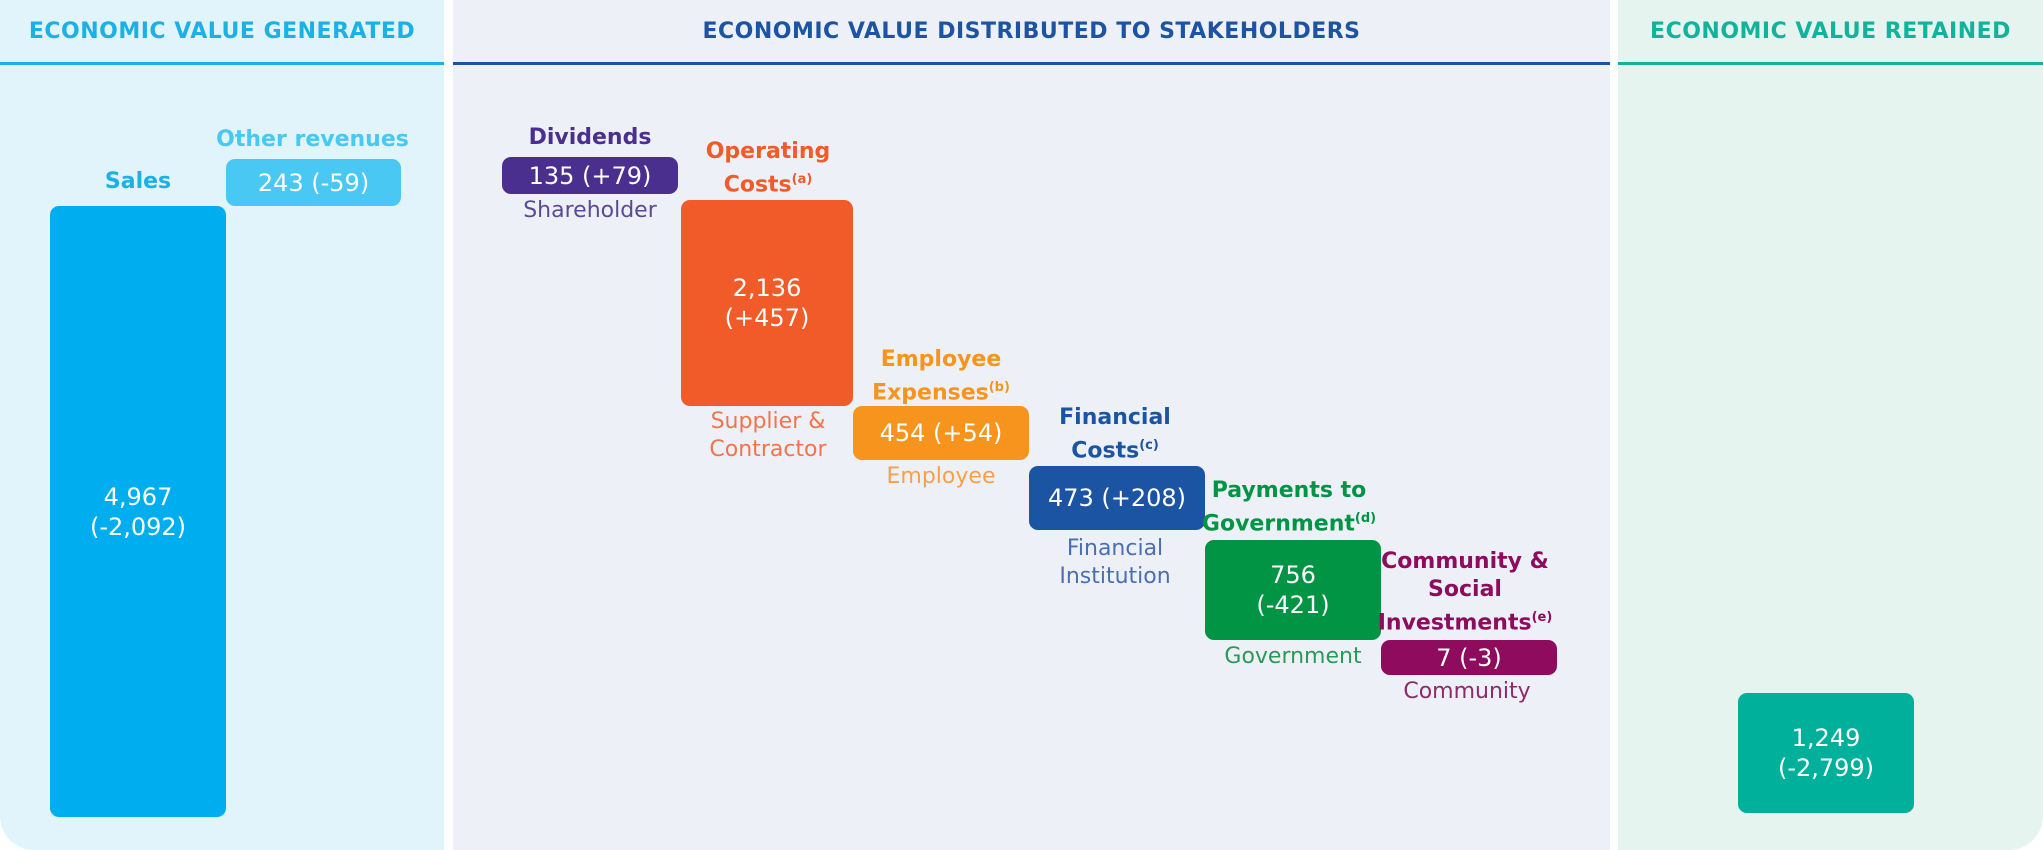  I want to click on generated-header-rule, so click(222, 63).